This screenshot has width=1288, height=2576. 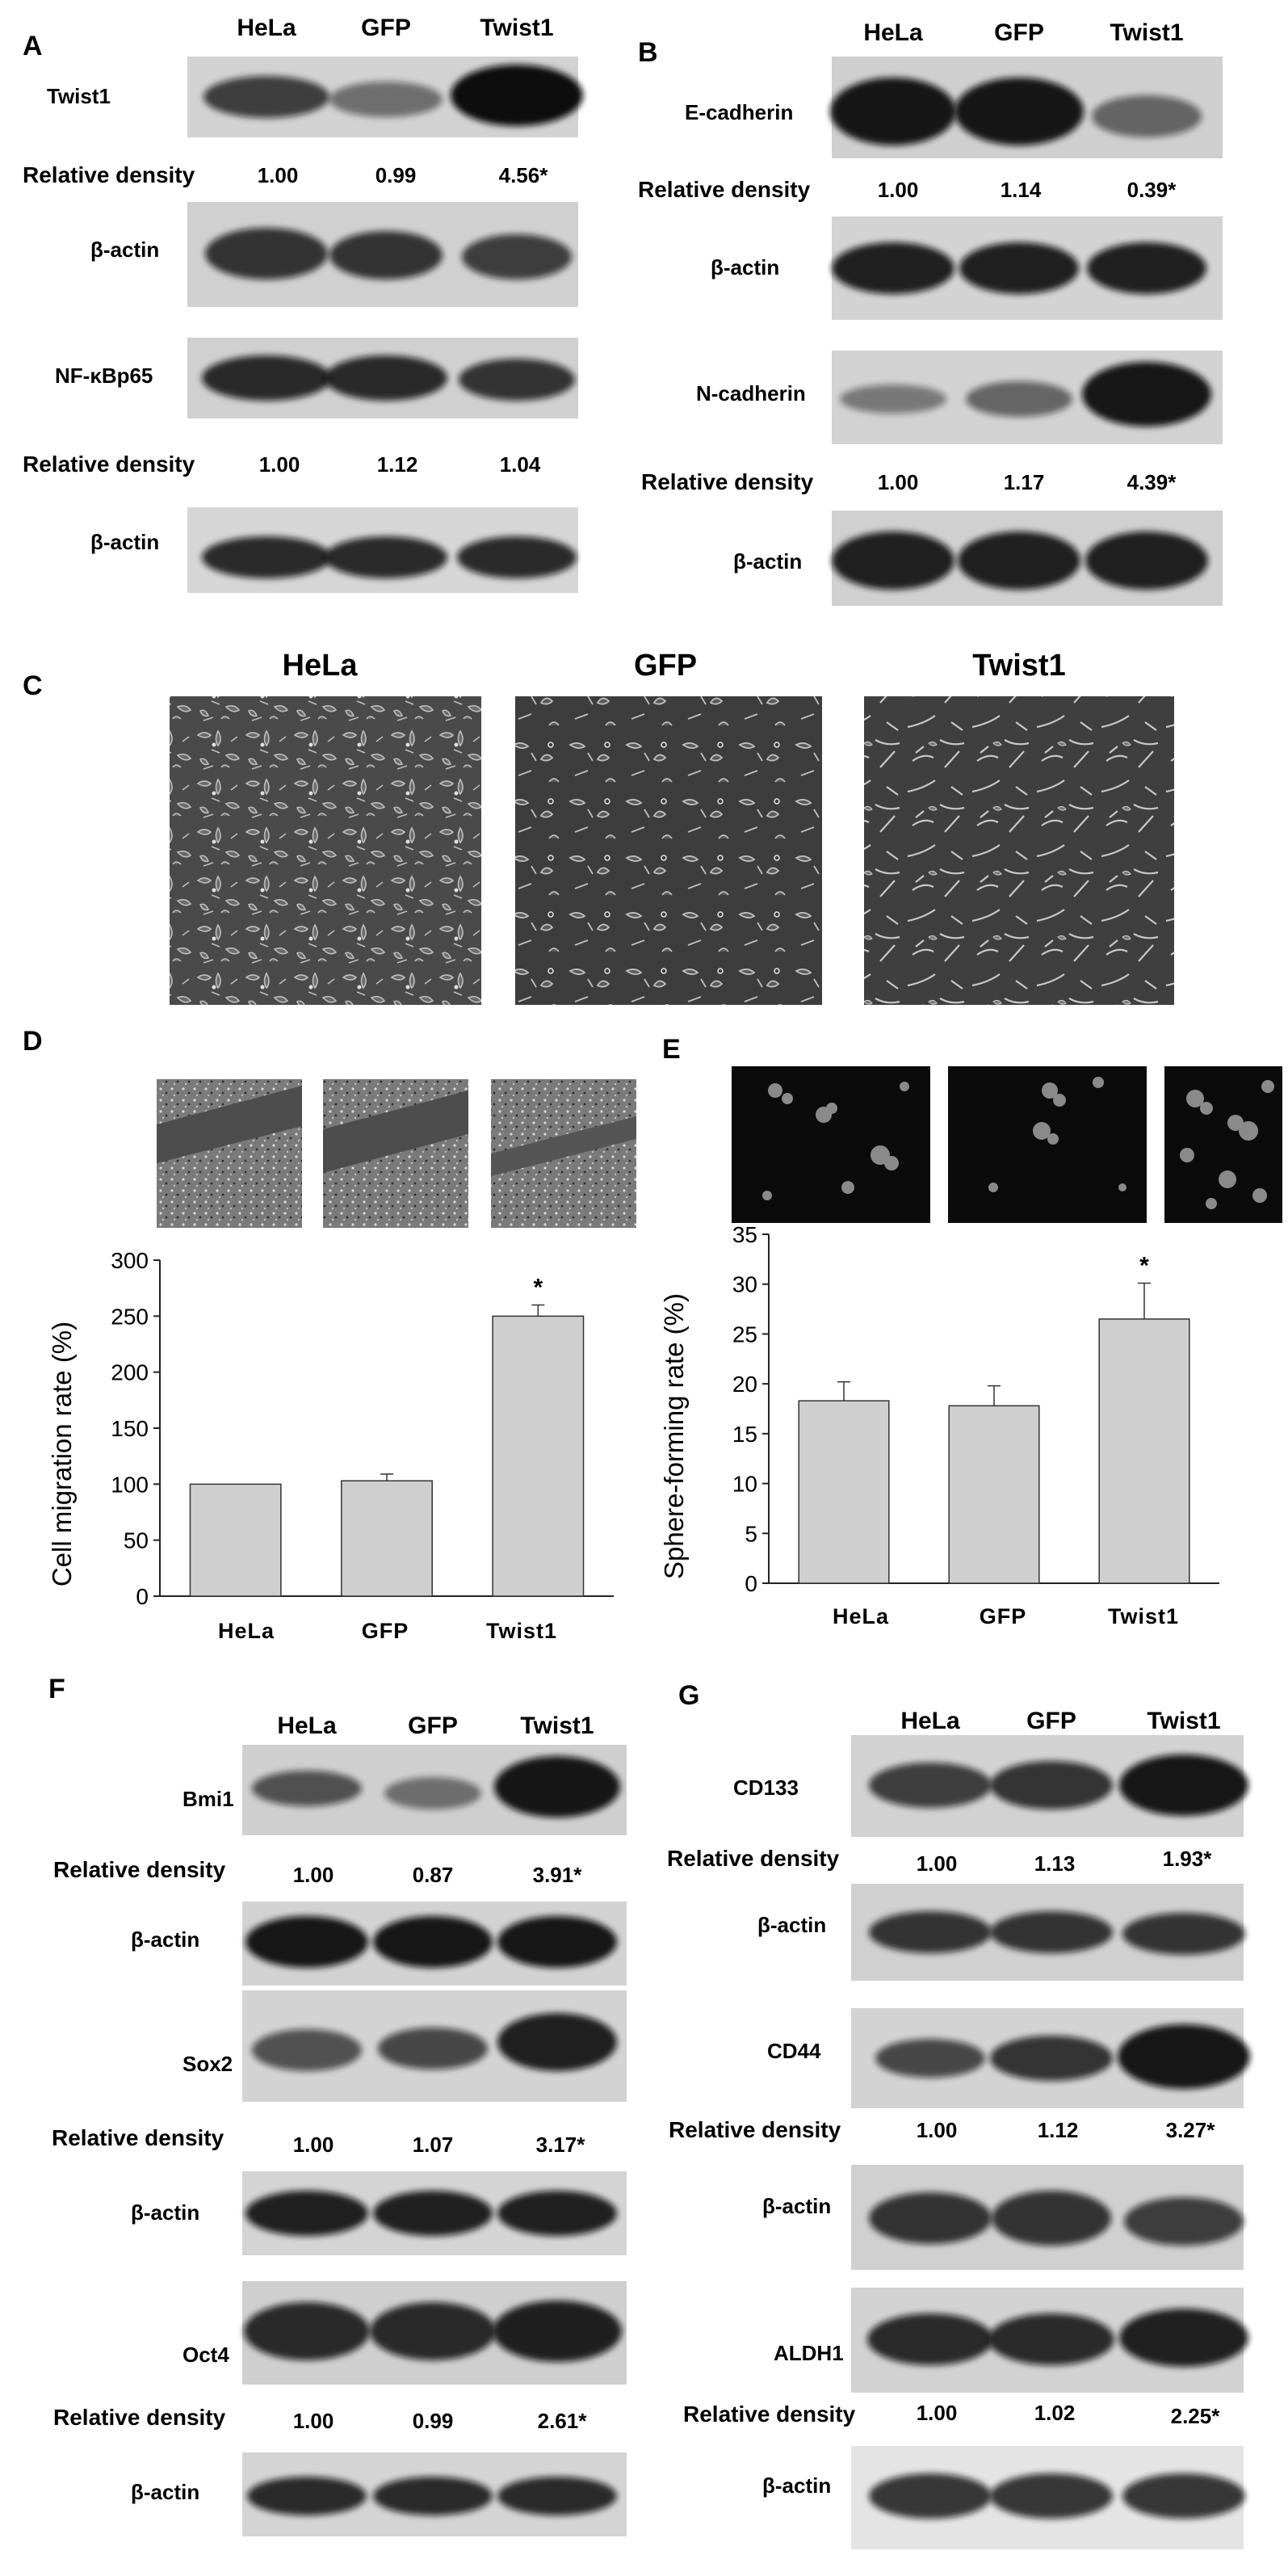 I want to click on blot-row: Oct4, so click(x=405, y=2333).